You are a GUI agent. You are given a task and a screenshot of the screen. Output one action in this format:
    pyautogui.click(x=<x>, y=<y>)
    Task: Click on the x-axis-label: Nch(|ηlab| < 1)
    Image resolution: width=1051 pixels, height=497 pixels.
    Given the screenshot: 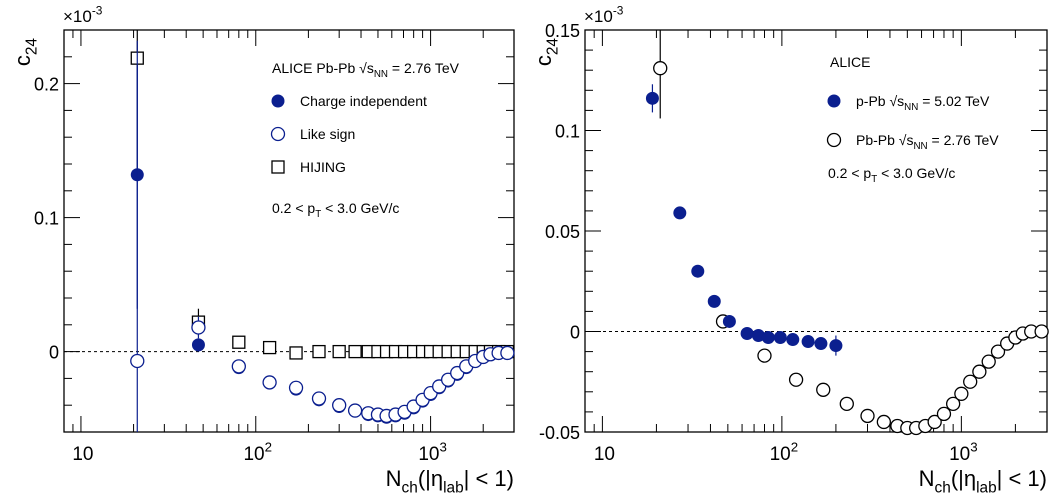 What is the action you would take?
    pyautogui.click(x=450, y=481)
    